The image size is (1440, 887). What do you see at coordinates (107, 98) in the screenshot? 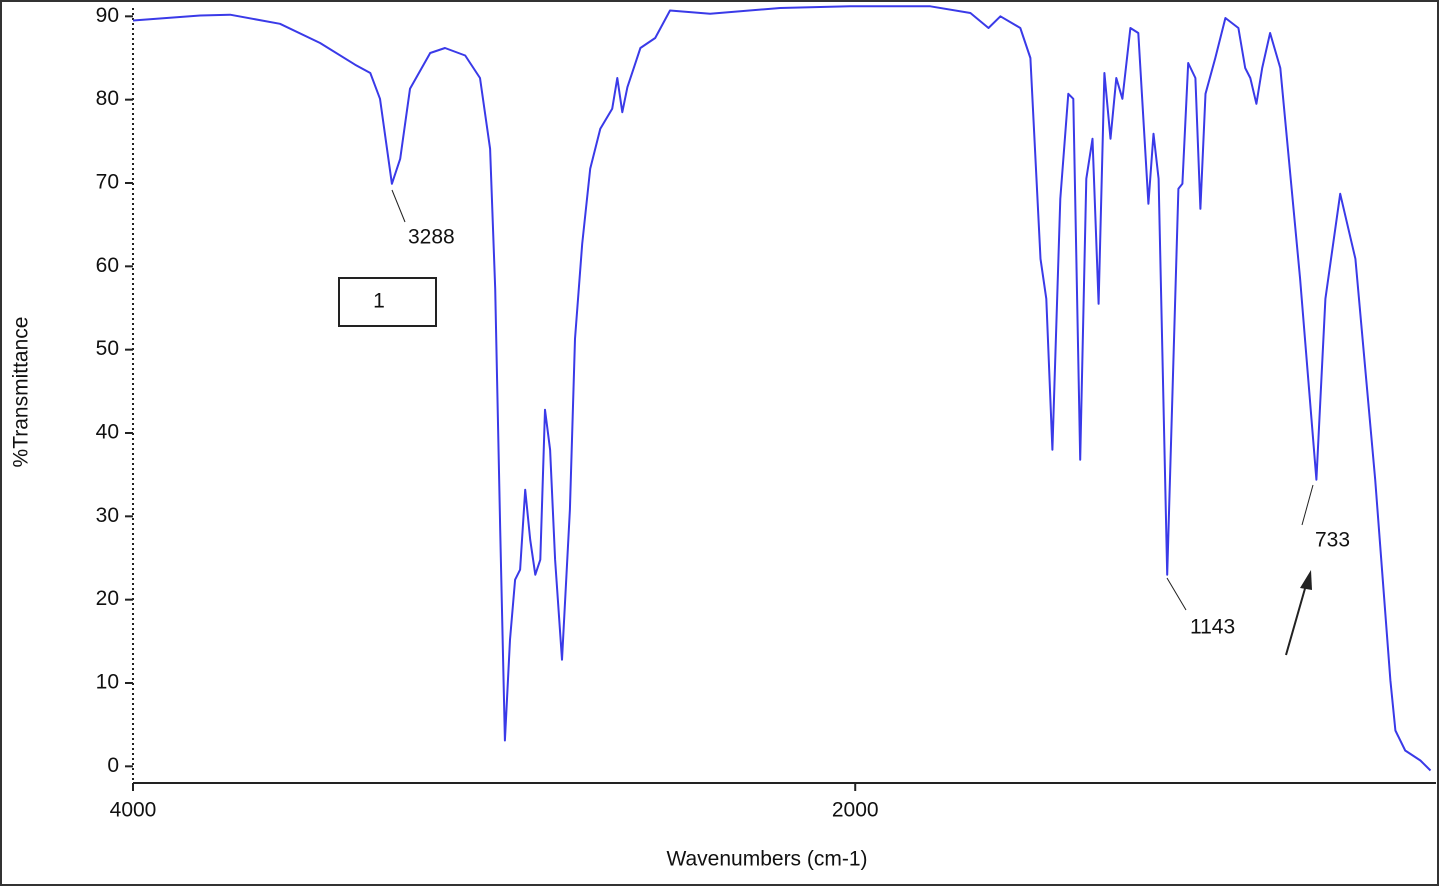
I see `y-tick-label: 80` at bounding box center [107, 98].